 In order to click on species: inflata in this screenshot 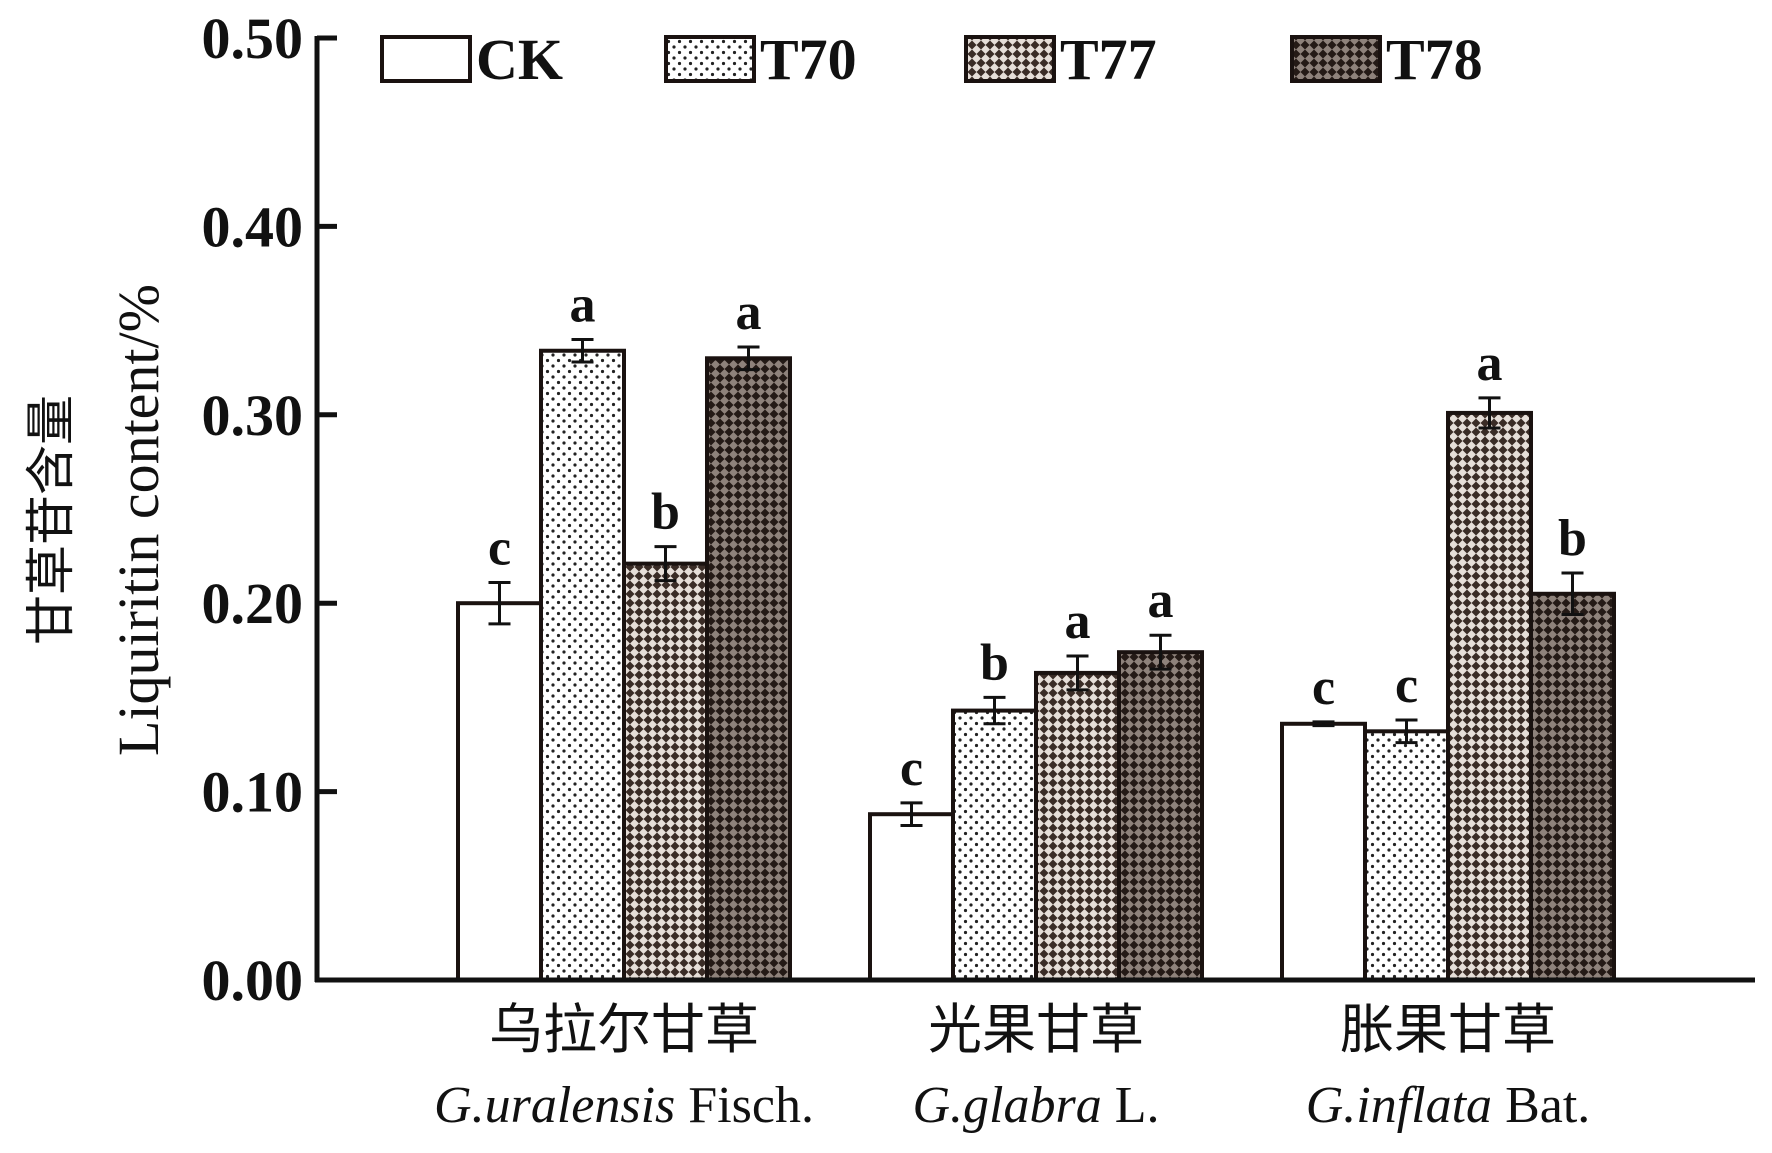, I will do `click(1424, 1105)`.